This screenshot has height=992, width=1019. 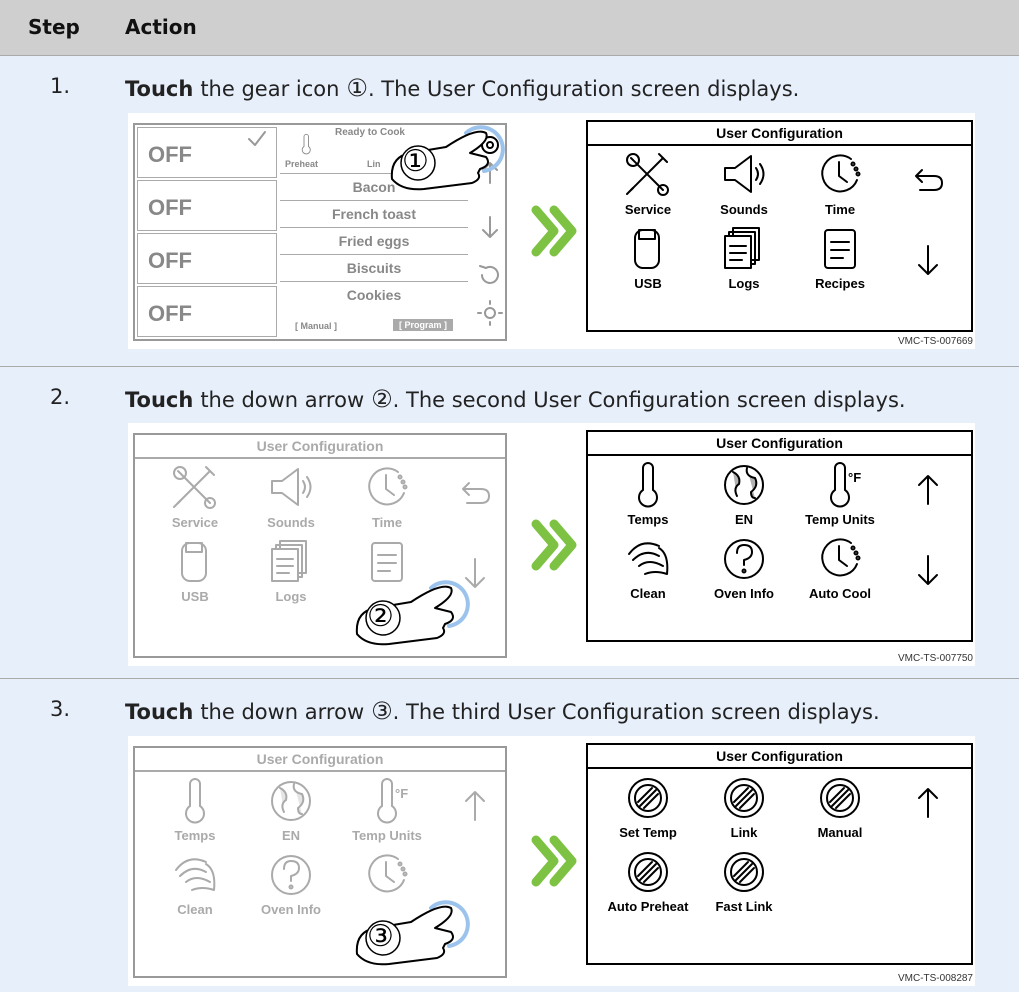 I want to click on status-label: Ready to Cook, so click(x=369, y=132).